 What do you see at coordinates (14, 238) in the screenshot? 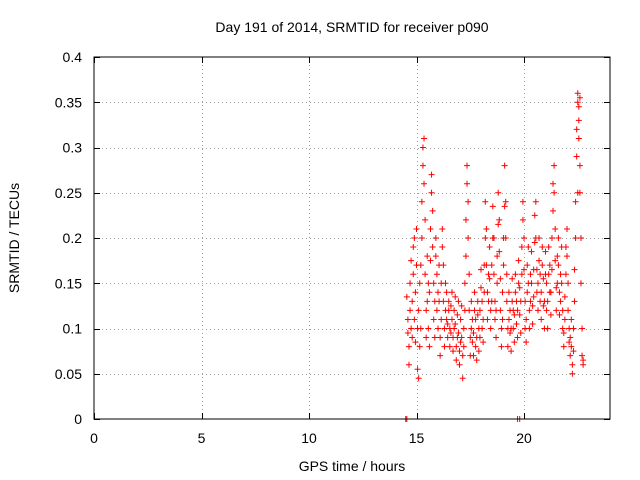
I see `y-axis-label: SRMTID / TECUs` at bounding box center [14, 238].